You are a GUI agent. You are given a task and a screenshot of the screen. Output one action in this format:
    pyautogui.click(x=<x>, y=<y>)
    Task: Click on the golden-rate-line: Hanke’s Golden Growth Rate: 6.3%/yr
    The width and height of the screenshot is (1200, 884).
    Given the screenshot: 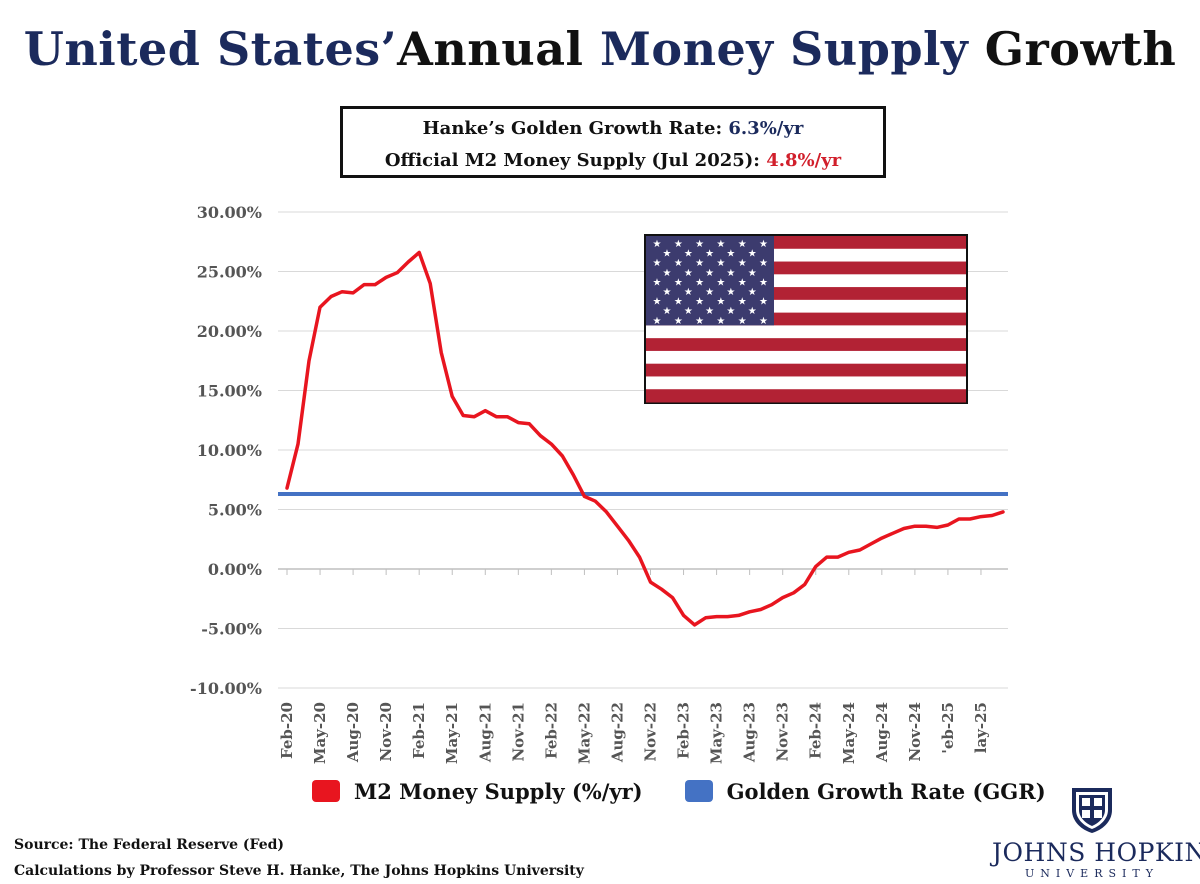 What is the action you would take?
    pyautogui.click(x=613, y=129)
    